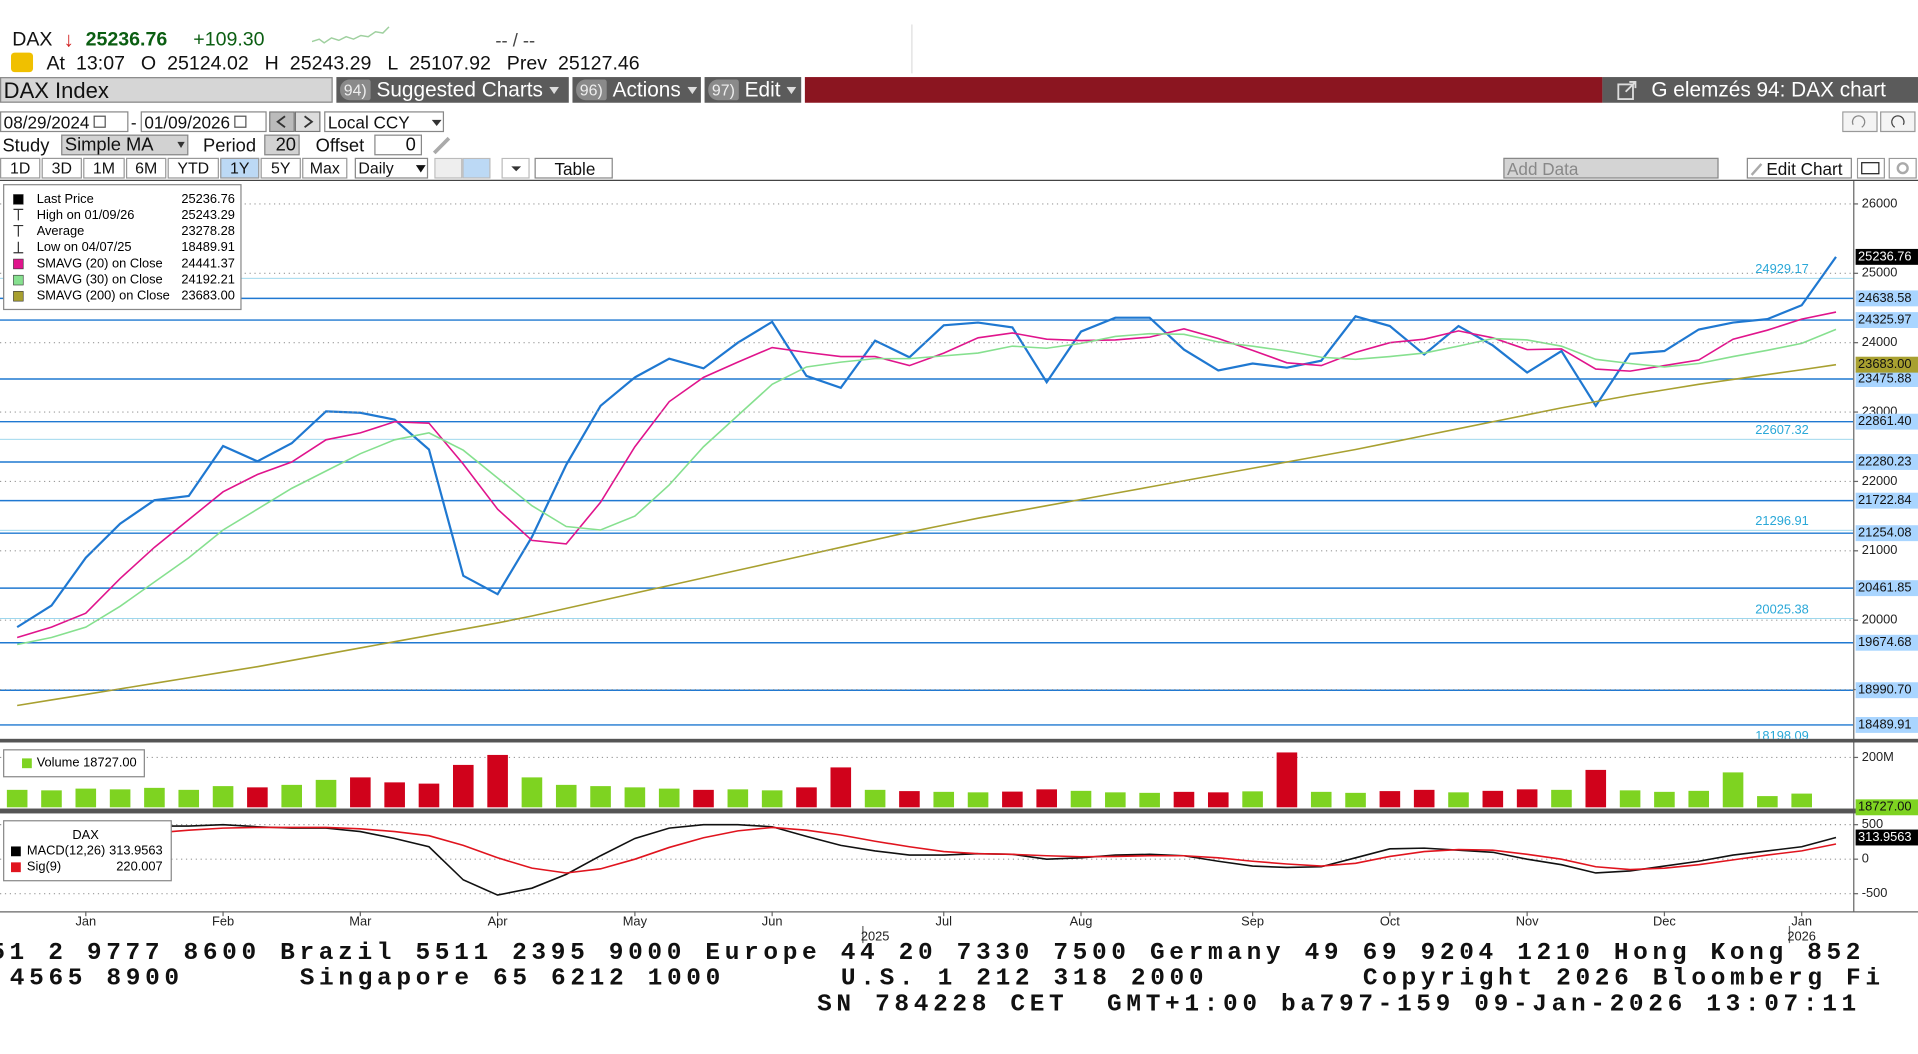 This screenshot has width=1918, height=1054. Describe the element at coordinates (1390, 921) in the screenshot. I see `x-tick-label: Oct` at that location.